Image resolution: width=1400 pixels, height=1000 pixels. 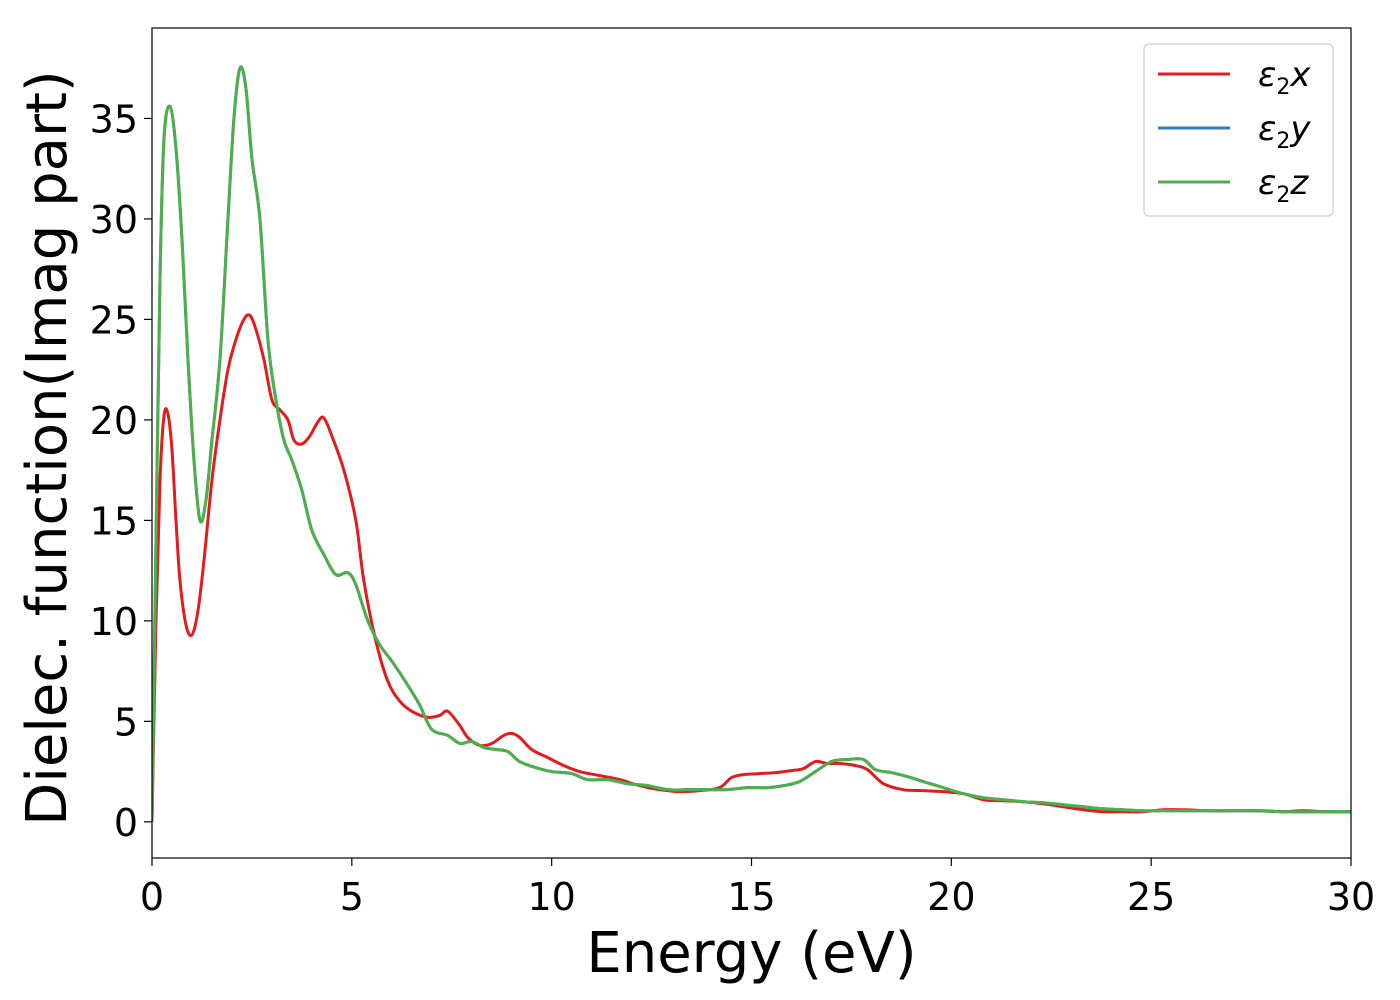 I want to click on legend: ε2x ε2y ε2z, so click(x=1238, y=130).